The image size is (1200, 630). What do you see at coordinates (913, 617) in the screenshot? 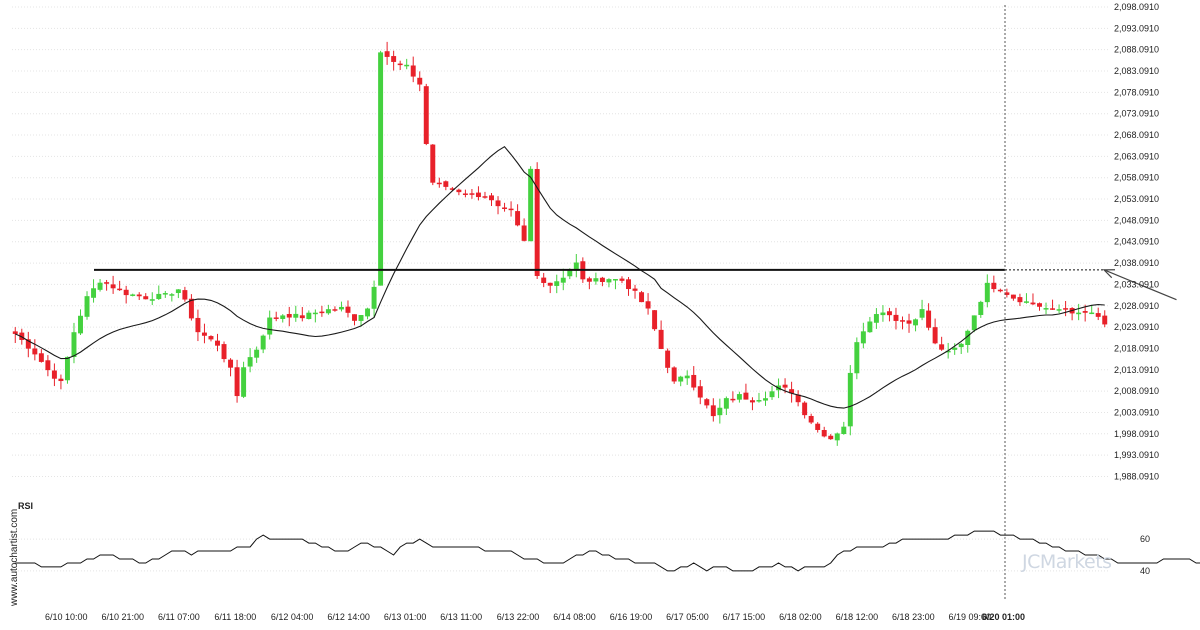
I see `time-tick-label: 6/18 23:00` at bounding box center [913, 617].